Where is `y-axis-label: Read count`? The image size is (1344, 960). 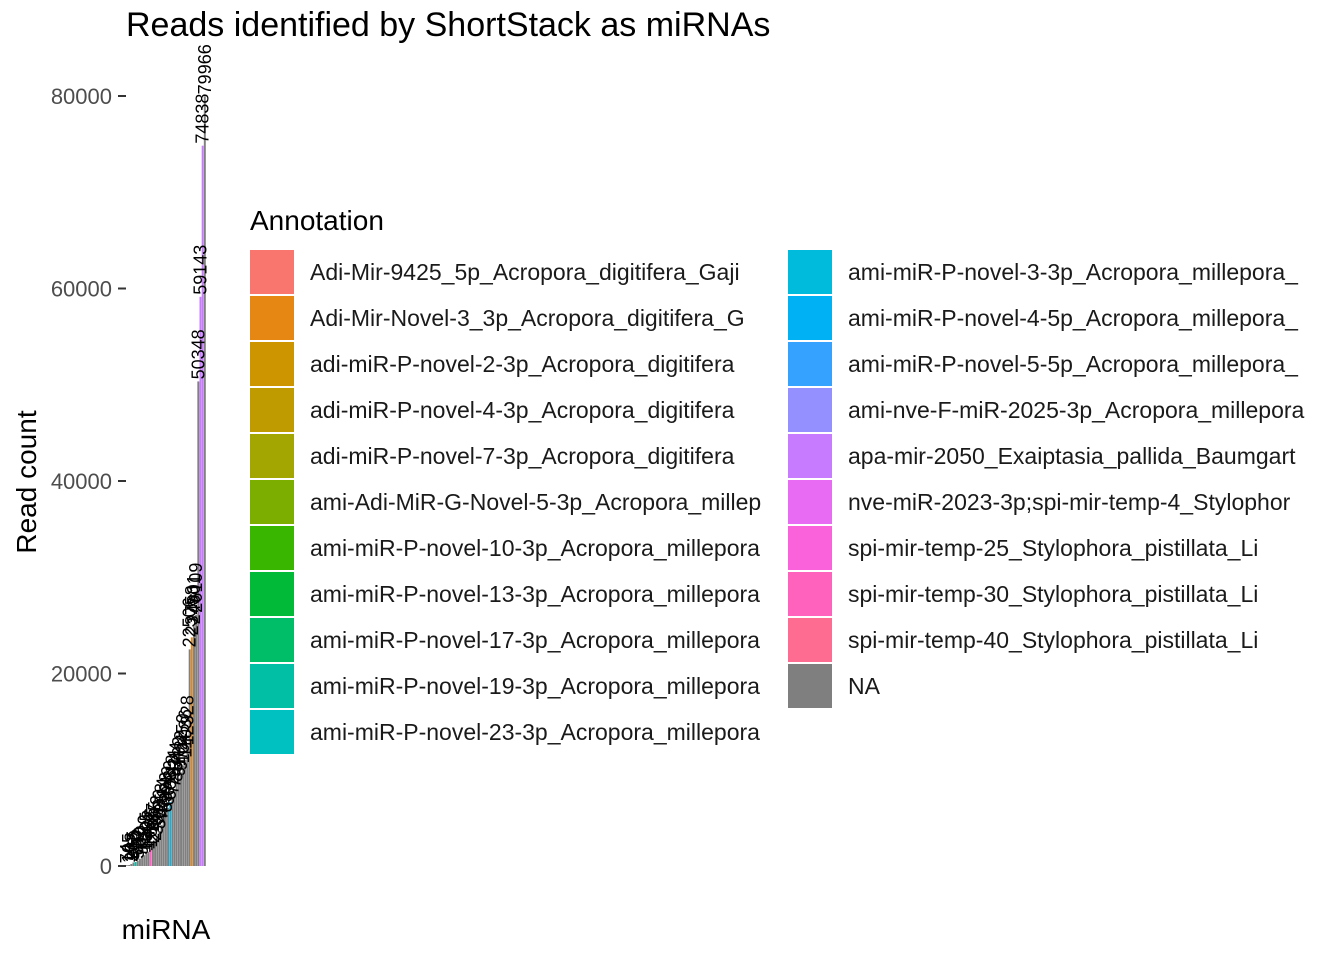
y-axis-label: Read count is located at coordinates (26, 481).